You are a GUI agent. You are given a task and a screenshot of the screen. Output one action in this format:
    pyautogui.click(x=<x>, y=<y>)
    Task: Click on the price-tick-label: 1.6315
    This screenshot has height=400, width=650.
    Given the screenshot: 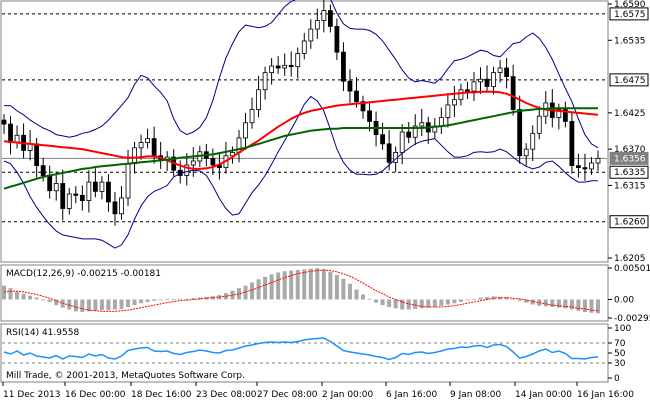 What is the action you would take?
    pyautogui.click(x=630, y=186)
    